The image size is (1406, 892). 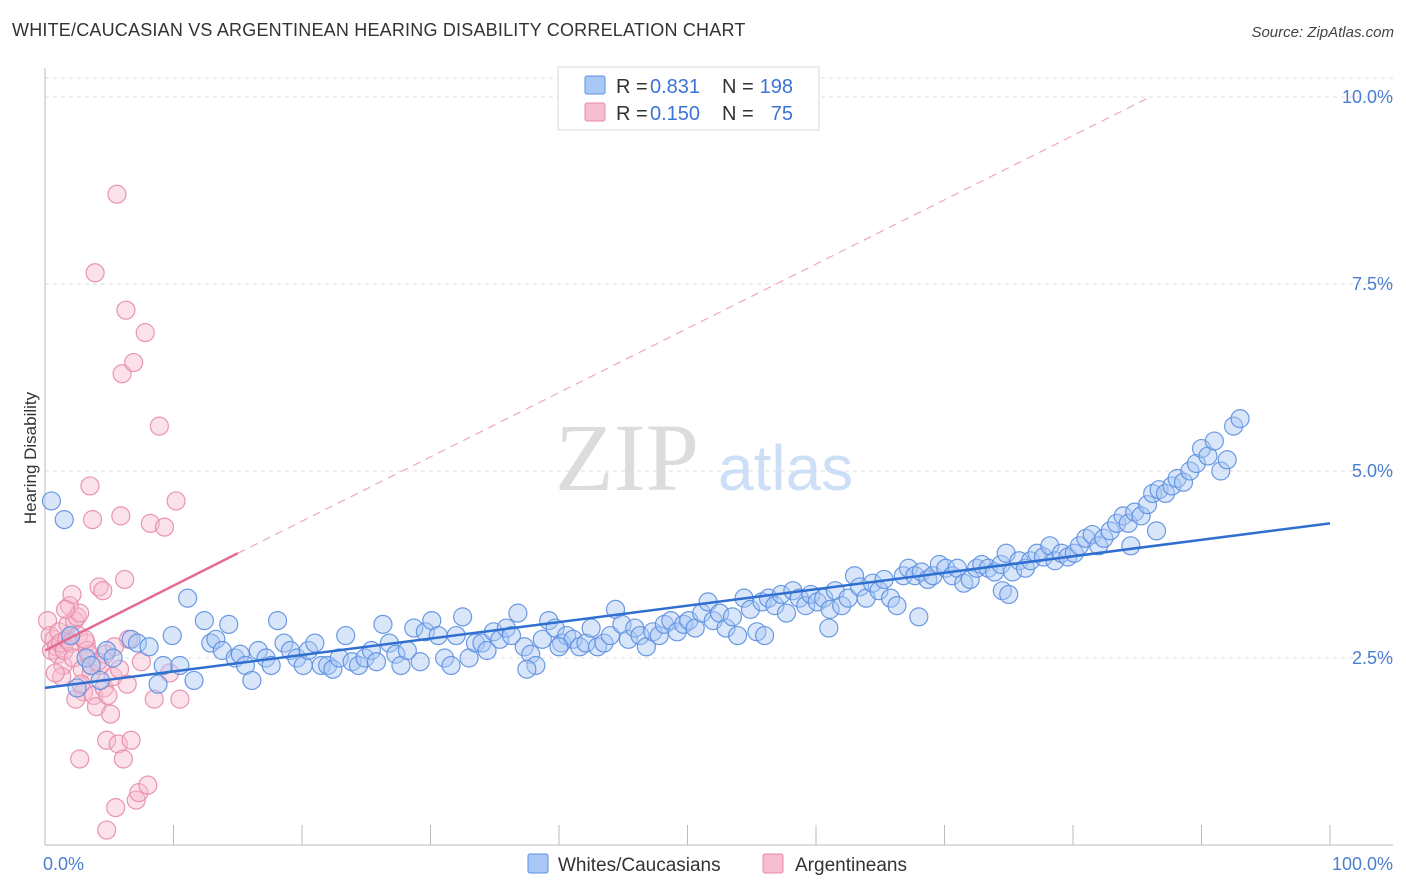 What do you see at coordinates (776, 87) in the screenshot?
I see `whites-n-value: 198` at bounding box center [776, 87].